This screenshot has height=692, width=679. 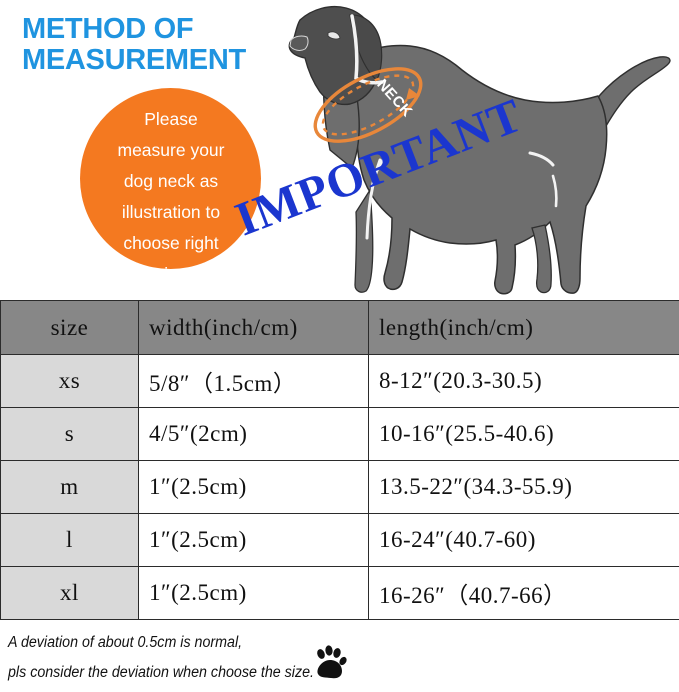 I want to click on table-header-row: size width(inch/cm) length(inch/cm), so click(x=339, y=327).